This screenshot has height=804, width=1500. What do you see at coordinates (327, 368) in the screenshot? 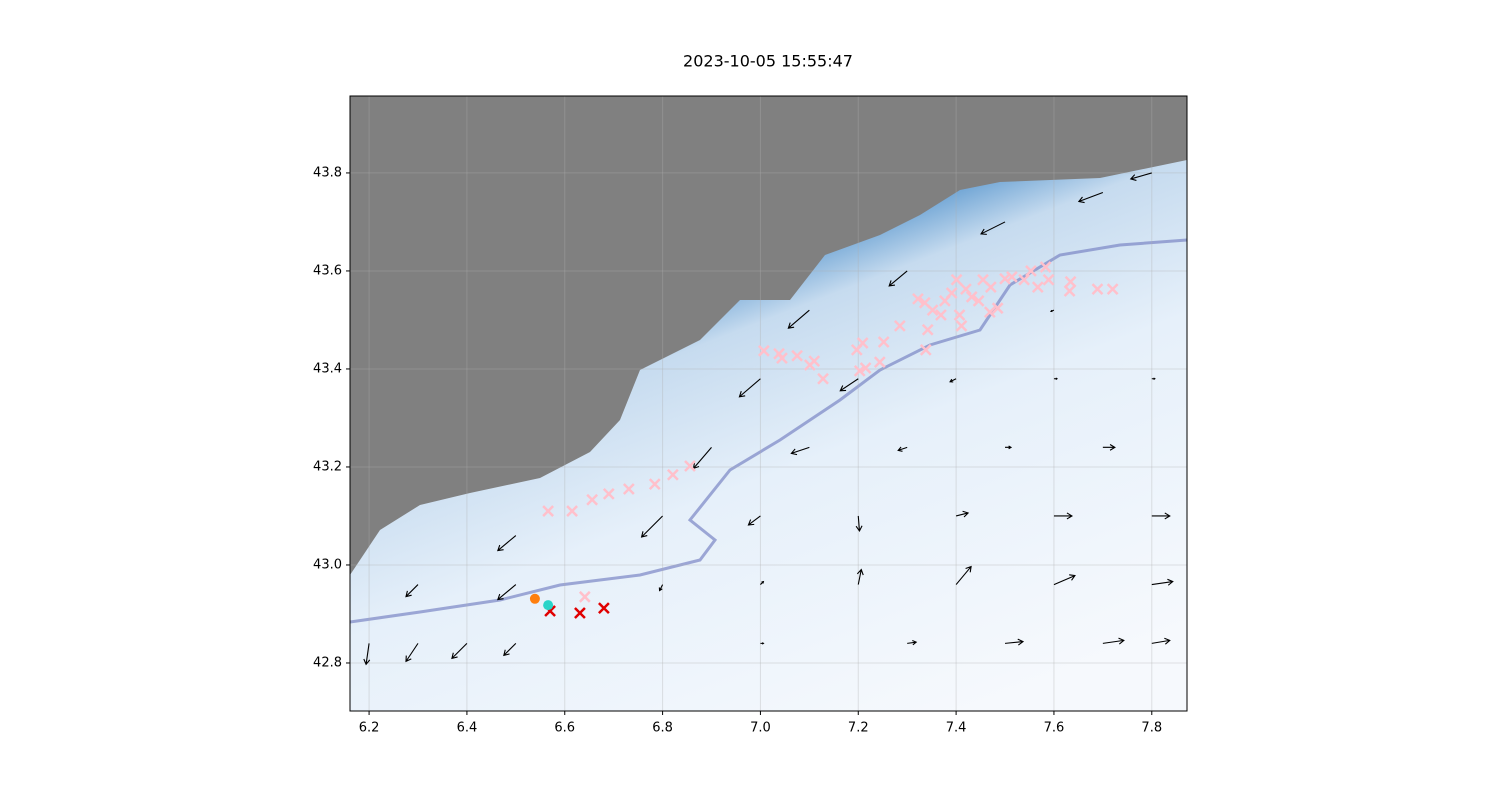
I see `y-tick-label: 43.4` at bounding box center [327, 368].